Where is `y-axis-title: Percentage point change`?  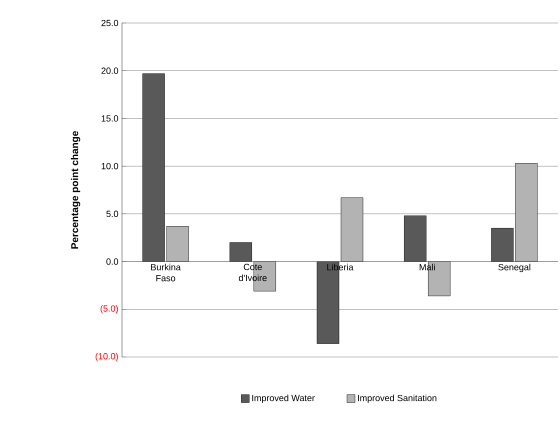 y-axis-title: Percentage point change is located at coordinates (75, 190).